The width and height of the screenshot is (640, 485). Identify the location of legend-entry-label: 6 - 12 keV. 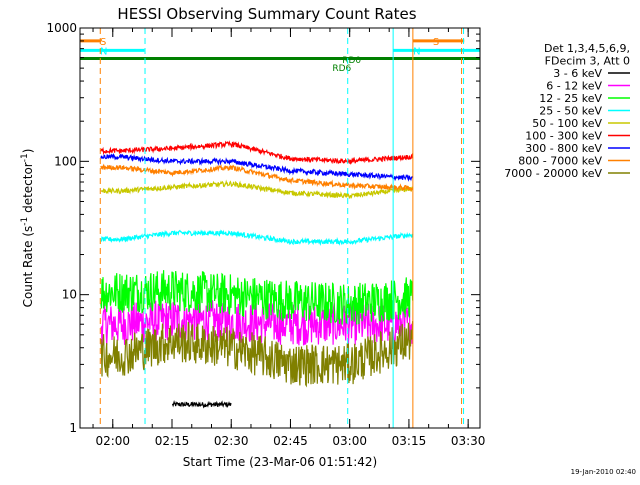
(574, 86).